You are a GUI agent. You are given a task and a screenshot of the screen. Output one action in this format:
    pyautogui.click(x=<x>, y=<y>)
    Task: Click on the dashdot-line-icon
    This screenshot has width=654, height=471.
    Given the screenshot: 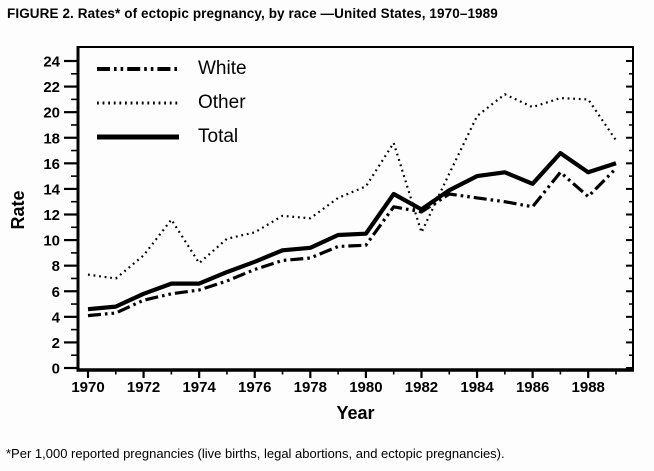 What is the action you would take?
    pyautogui.click(x=138, y=69)
    